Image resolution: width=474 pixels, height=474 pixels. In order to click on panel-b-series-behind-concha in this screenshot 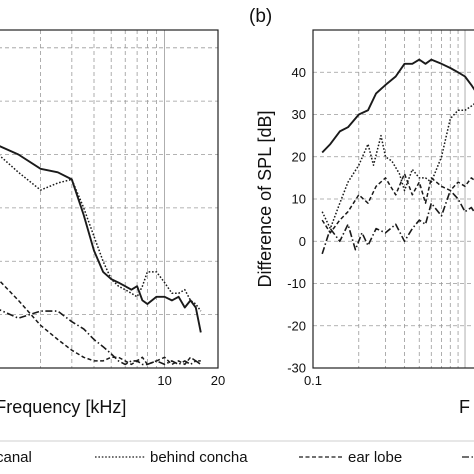, I will do `click(397, 166)`.